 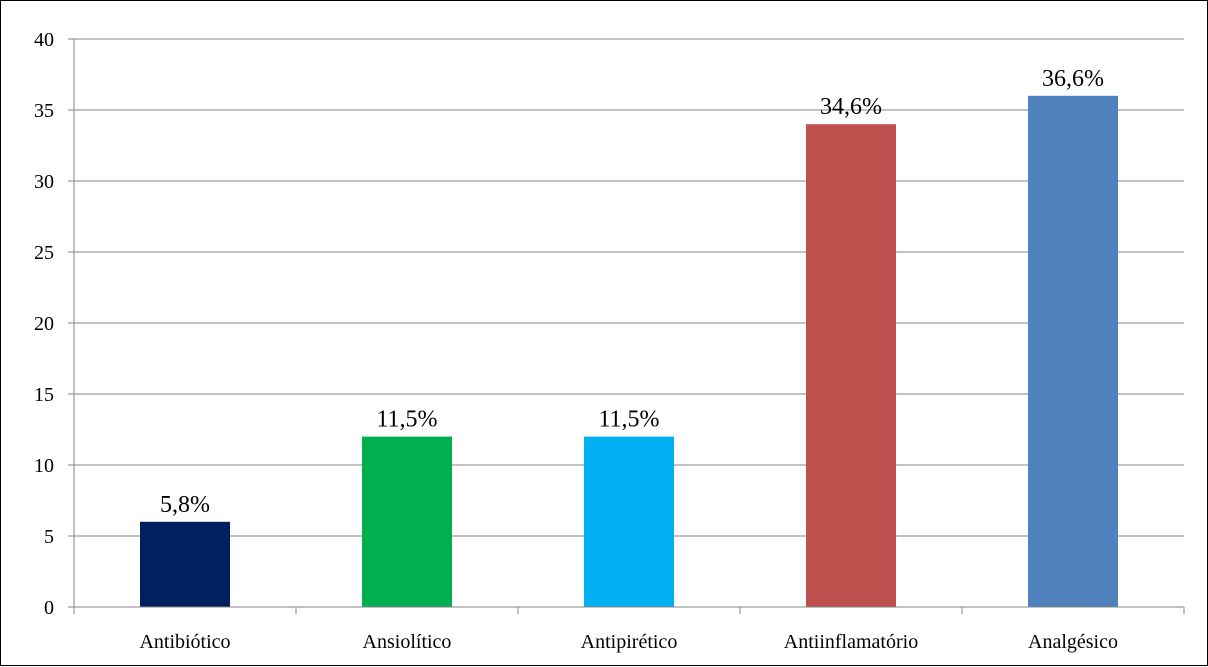 What do you see at coordinates (44, 395) in the screenshot?
I see `y-tick-label: 15` at bounding box center [44, 395].